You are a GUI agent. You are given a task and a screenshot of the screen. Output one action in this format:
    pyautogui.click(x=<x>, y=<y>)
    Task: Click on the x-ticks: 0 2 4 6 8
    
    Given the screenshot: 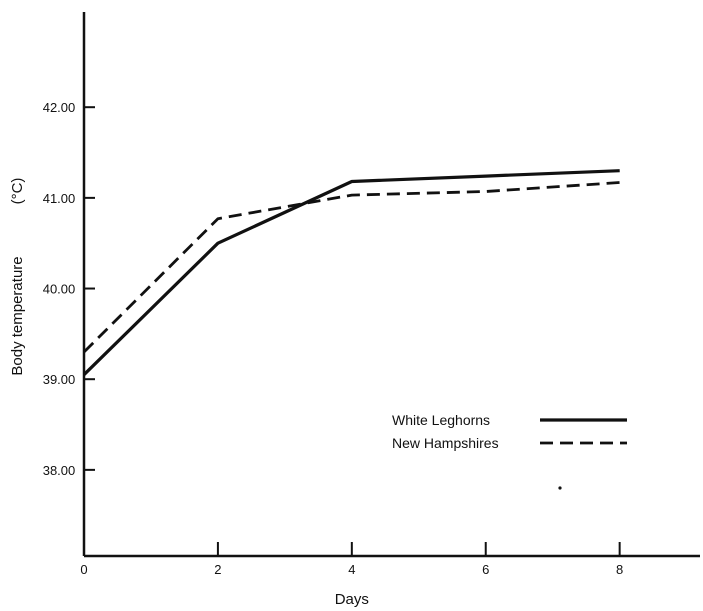 What is the action you would take?
    pyautogui.click(x=351, y=559)
    